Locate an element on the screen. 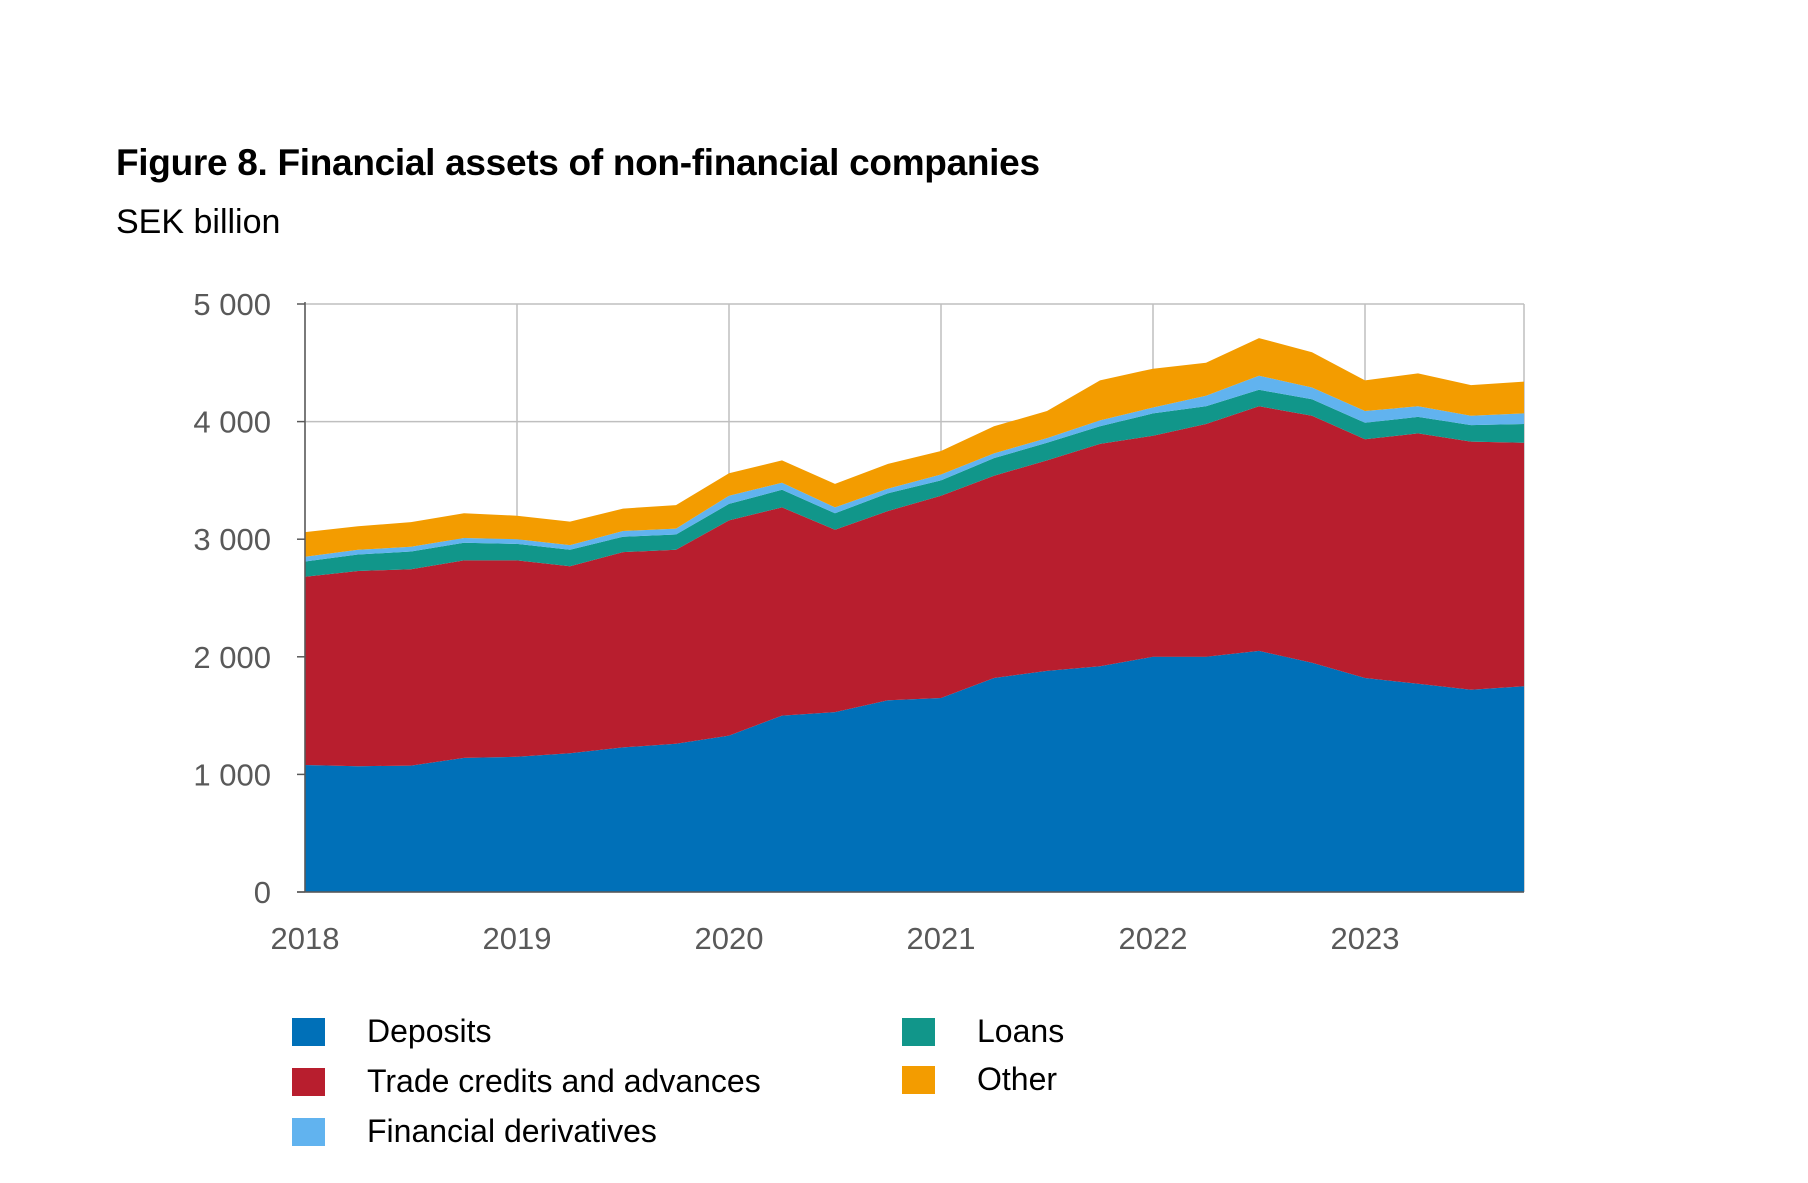 The height and width of the screenshot is (1183, 1808). y-tick-label: 2 000 is located at coordinates (232, 657).